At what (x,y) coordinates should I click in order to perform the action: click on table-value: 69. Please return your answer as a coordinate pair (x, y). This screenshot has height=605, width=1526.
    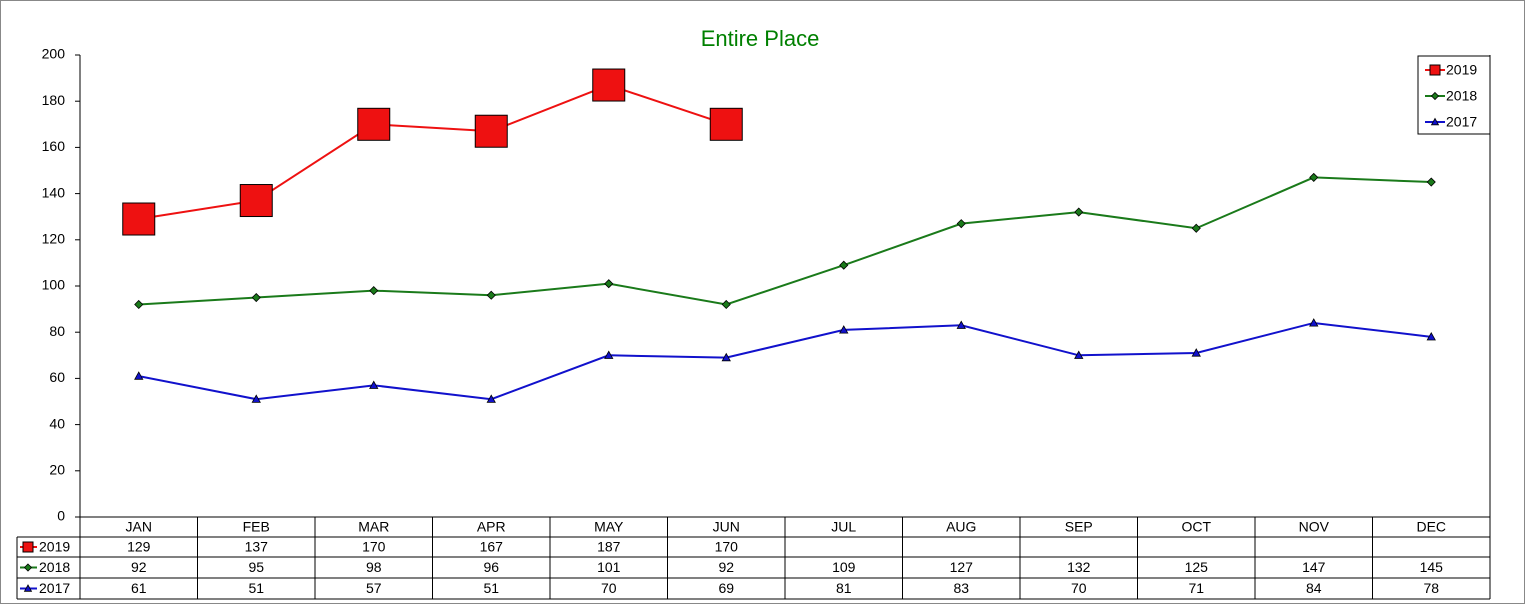
    Looking at the image, I should click on (726, 588).